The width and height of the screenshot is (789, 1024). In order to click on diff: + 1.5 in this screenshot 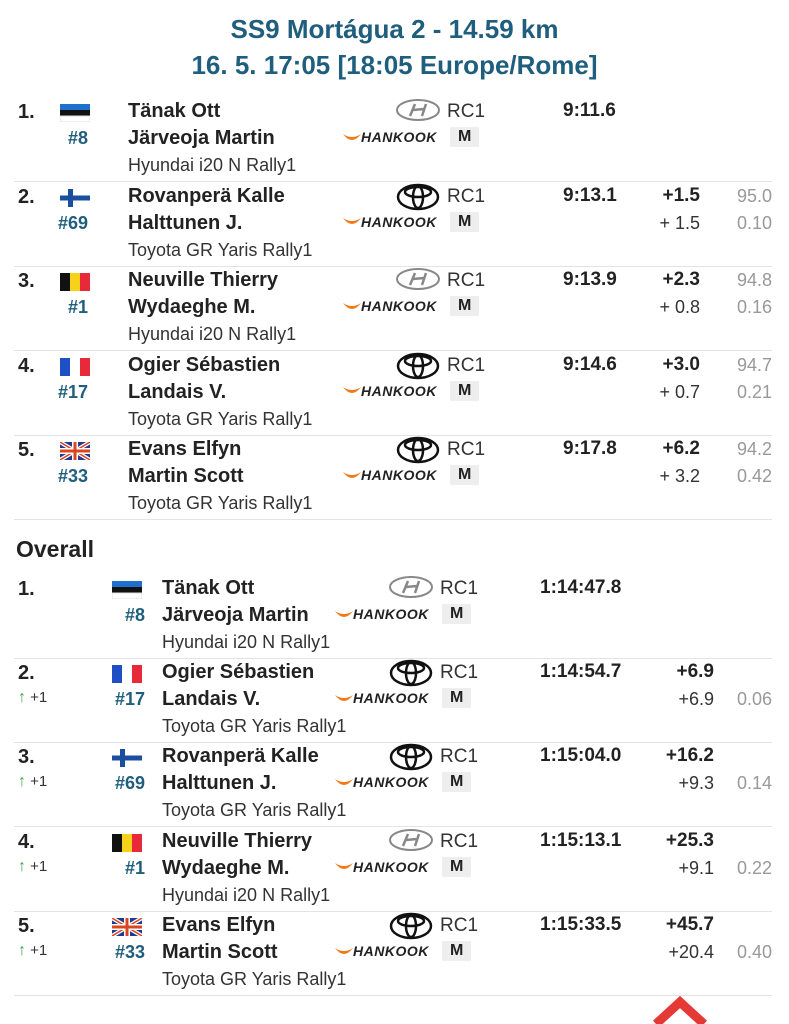, I will do `click(679, 222)`.